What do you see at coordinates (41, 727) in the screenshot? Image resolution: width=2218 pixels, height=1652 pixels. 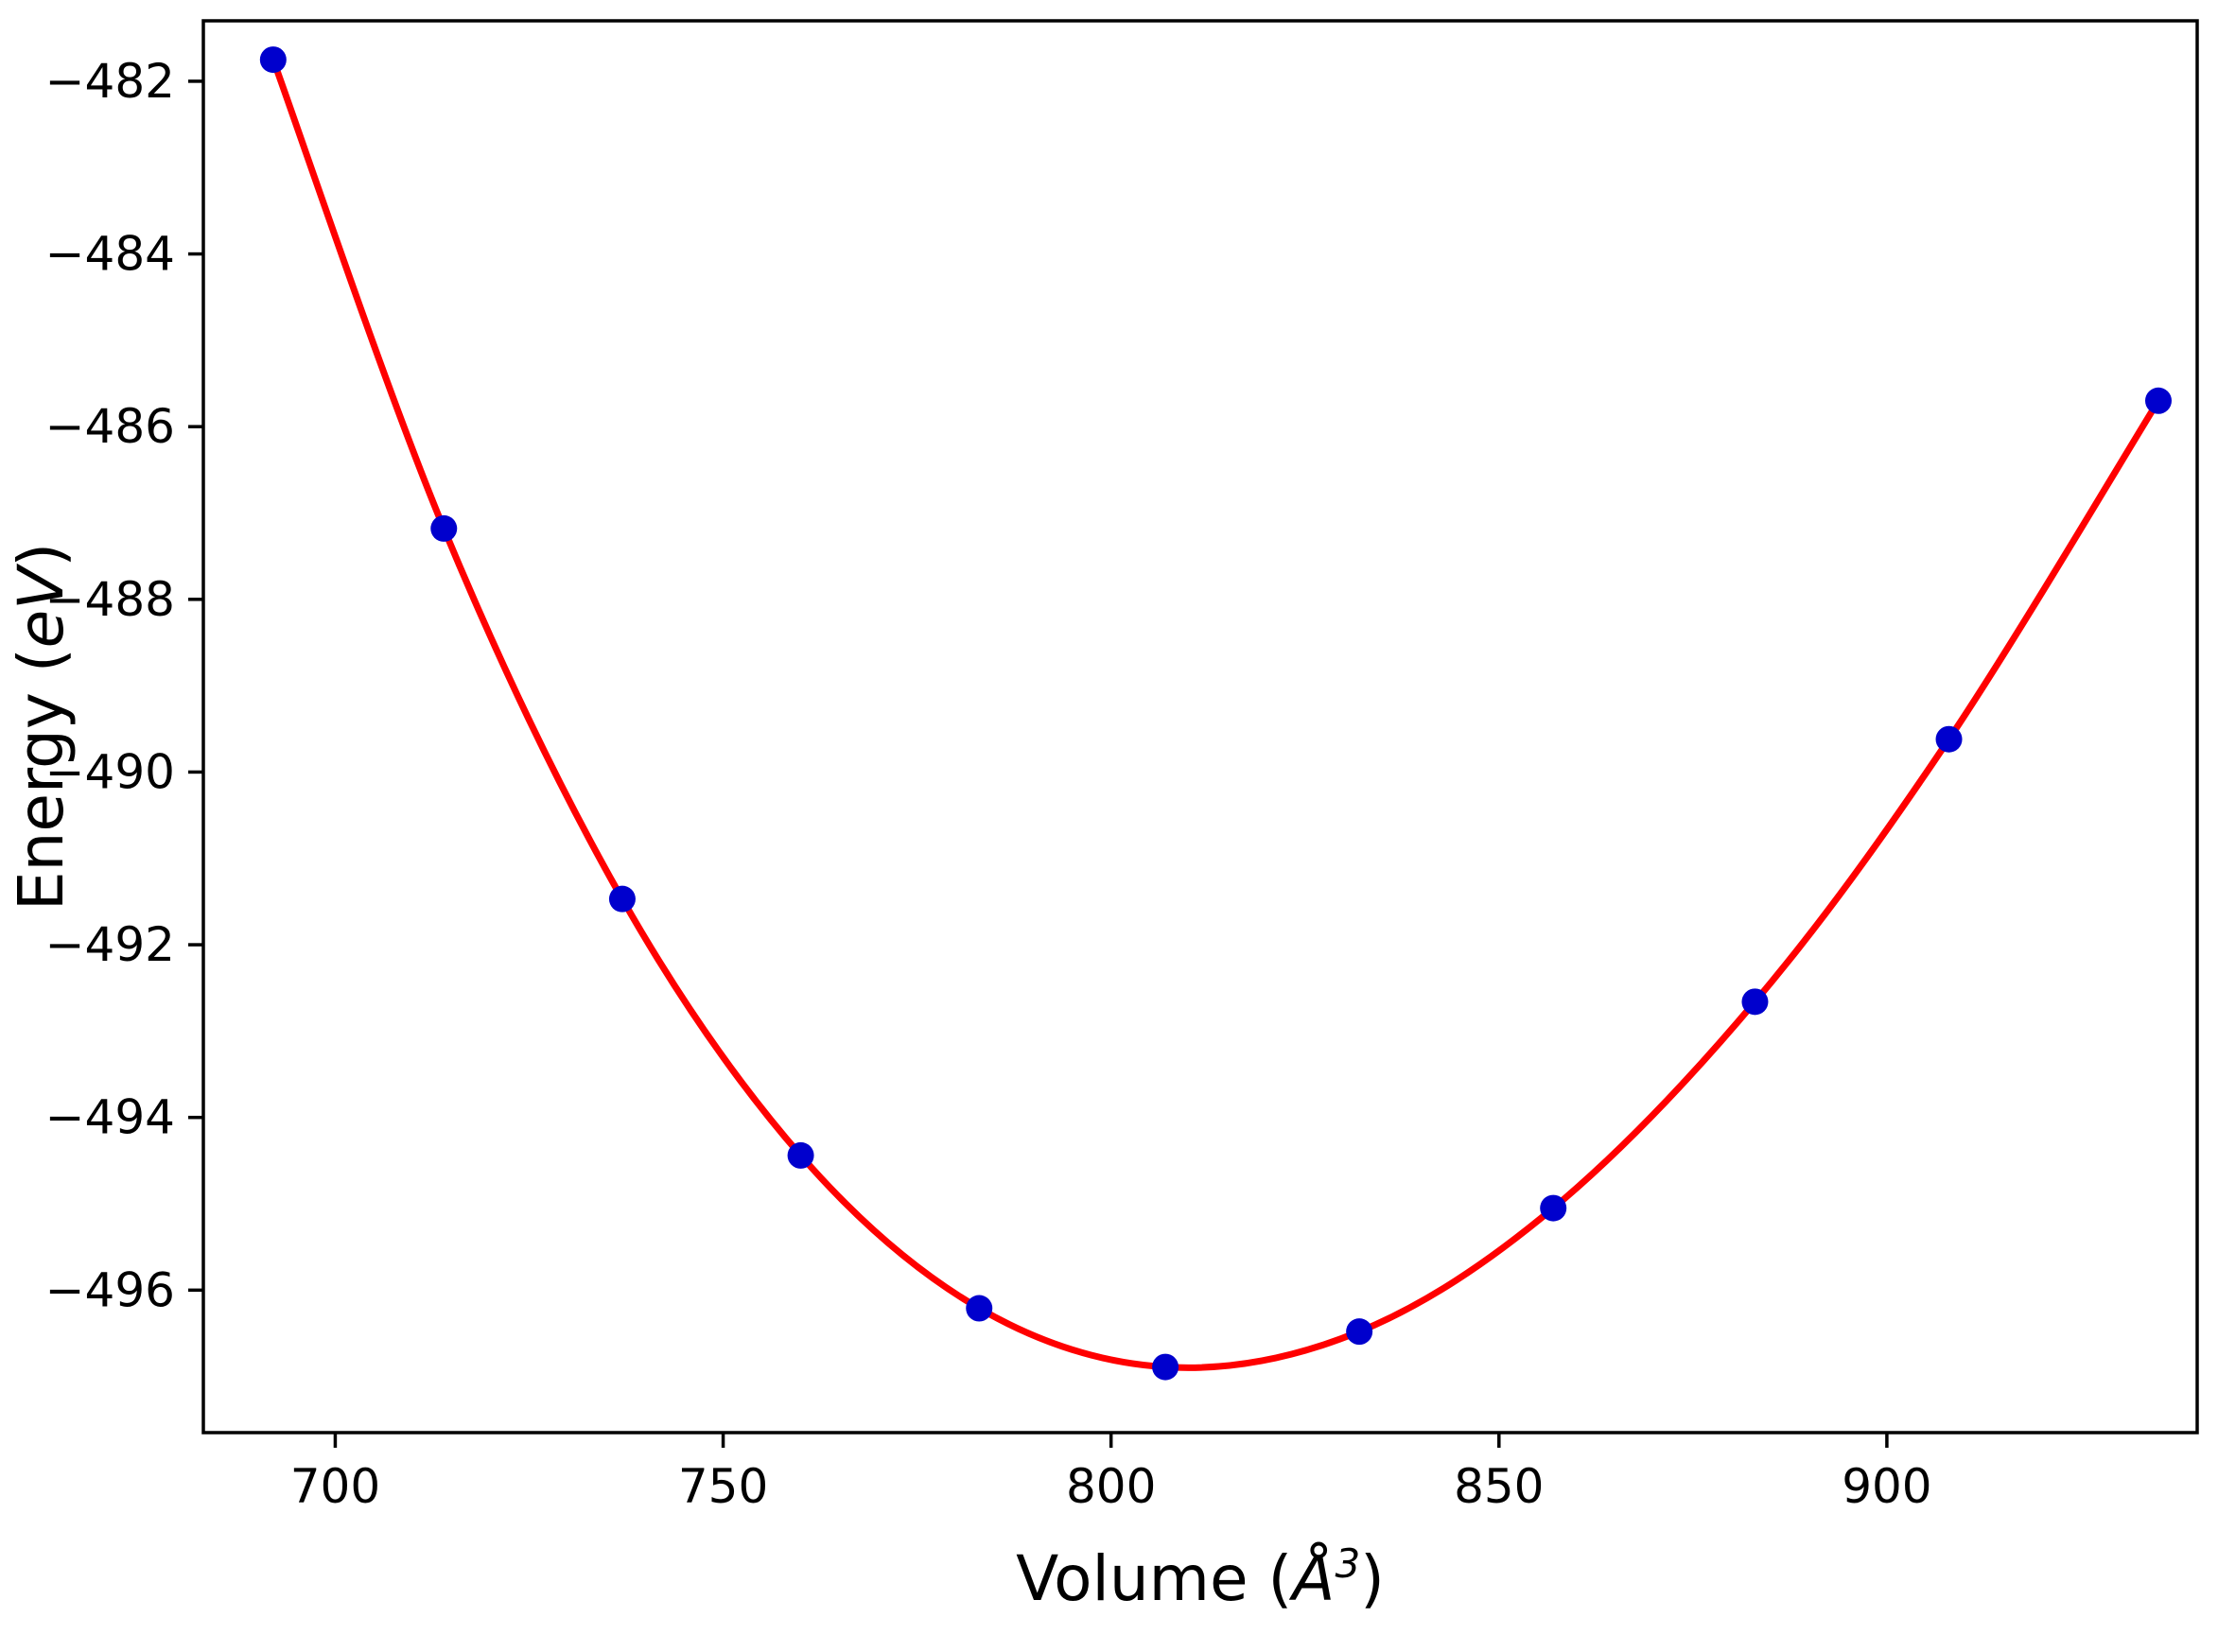 I see `y-axis-label: Energy (eV)` at bounding box center [41, 727].